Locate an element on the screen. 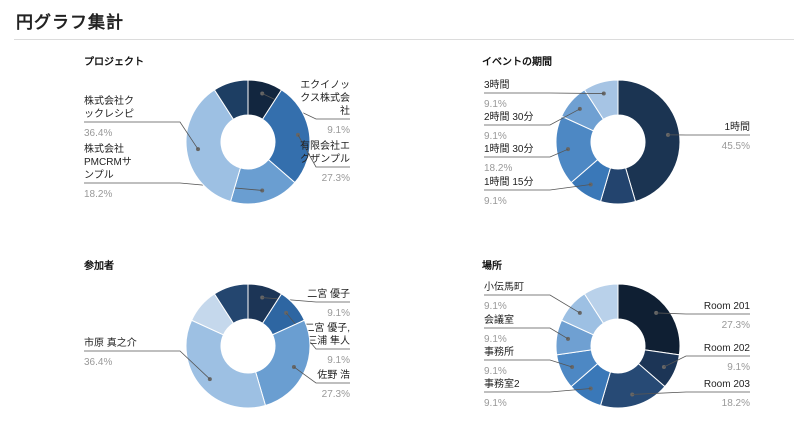 The height and width of the screenshot is (428, 794). chart-title: 参加者 is located at coordinates (99, 265).